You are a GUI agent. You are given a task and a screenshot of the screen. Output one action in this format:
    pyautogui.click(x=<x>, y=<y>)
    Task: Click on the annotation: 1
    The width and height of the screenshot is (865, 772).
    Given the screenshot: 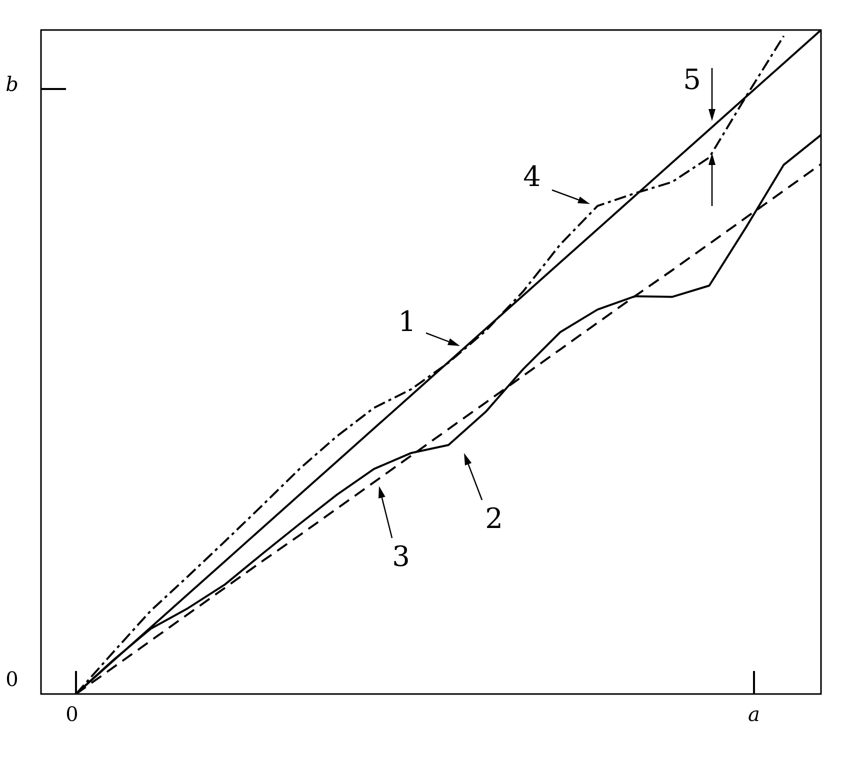 What is the action you would take?
    pyautogui.click(x=407, y=321)
    